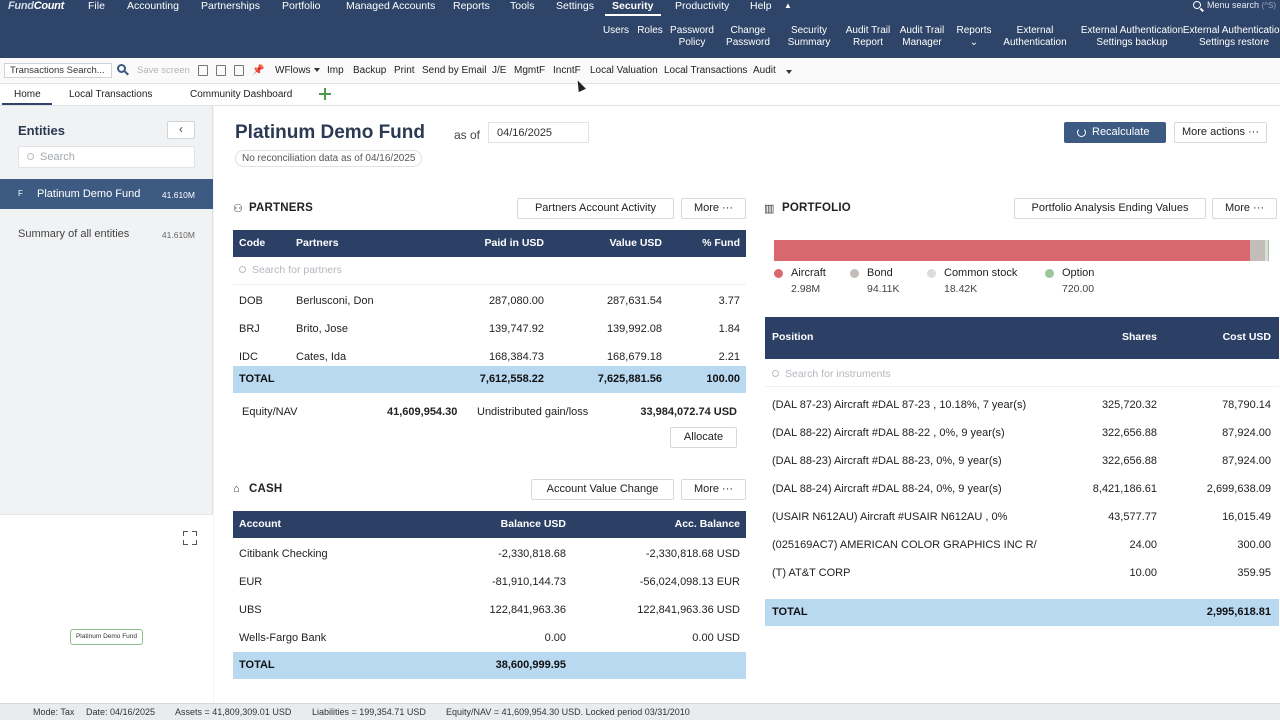 Image resolution: width=1280 pixels, height=720 pixels. What do you see at coordinates (252, 243) in the screenshot?
I see `col-code: Code` at bounding box center [252, 243].